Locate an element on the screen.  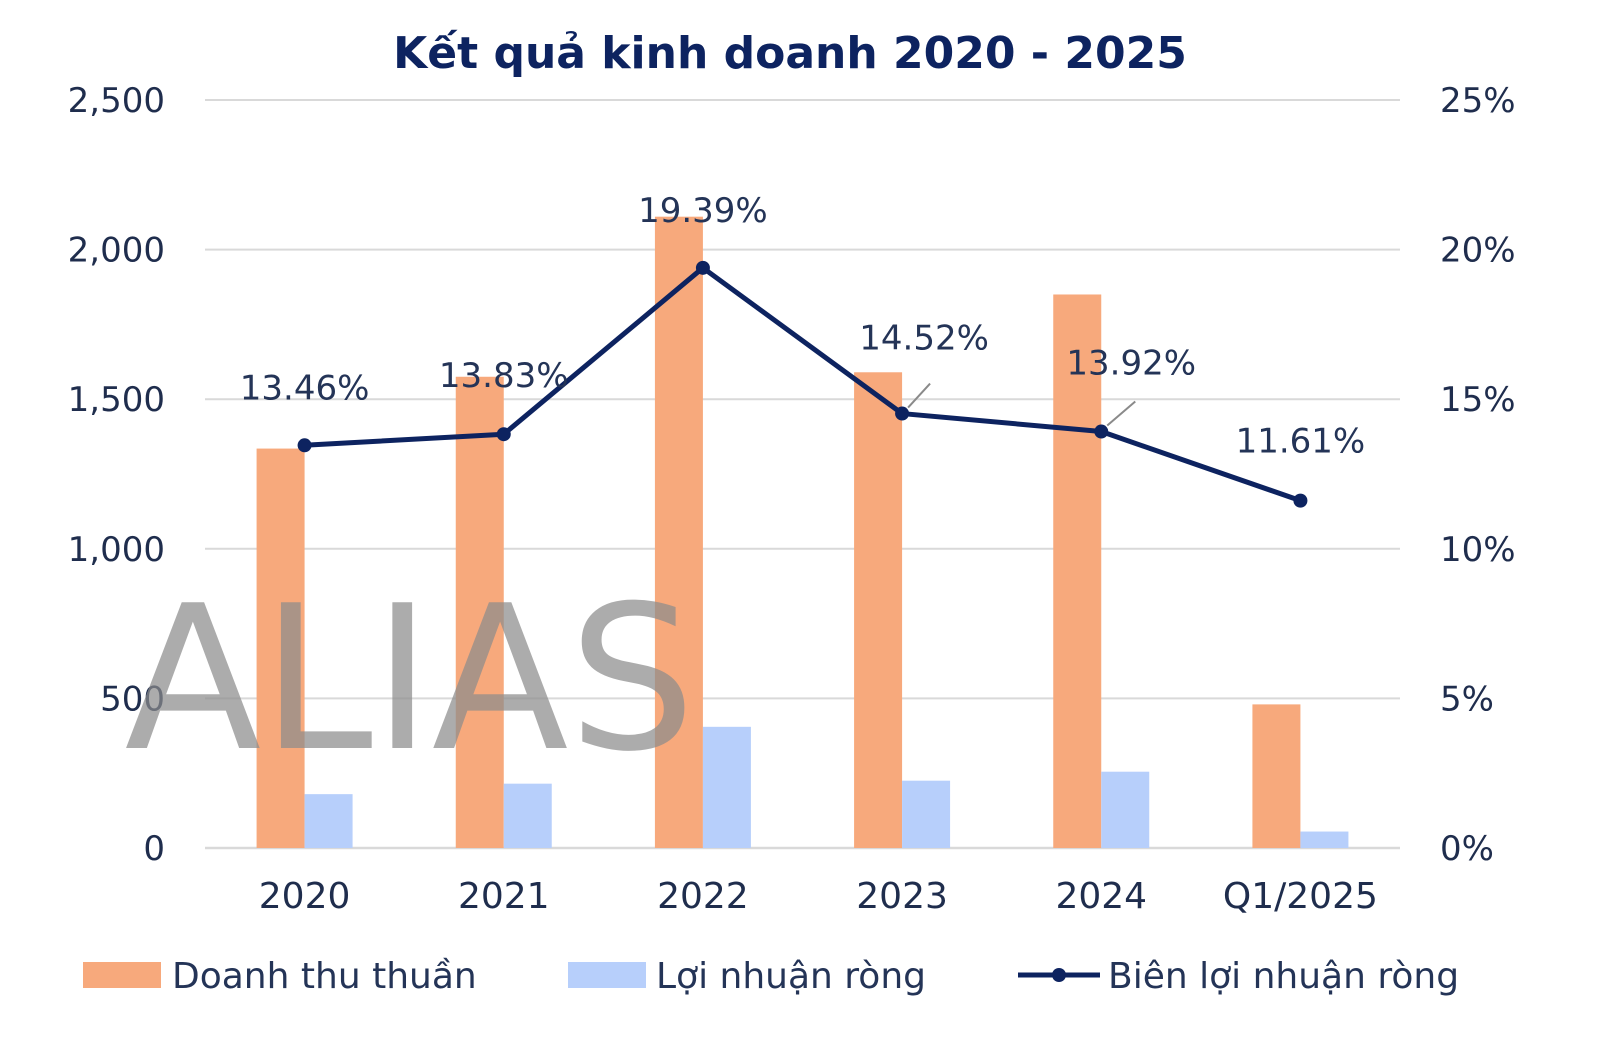
y-right-tick-label: 0% is located at coordinates (1467, 849).